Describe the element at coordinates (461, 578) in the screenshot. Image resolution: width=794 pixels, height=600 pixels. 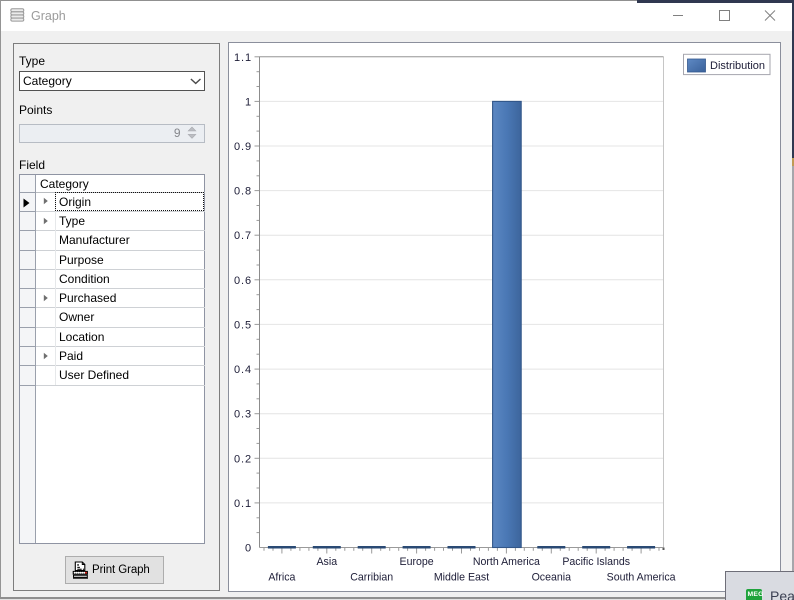
I see `svg-text: Middle East` at that location.